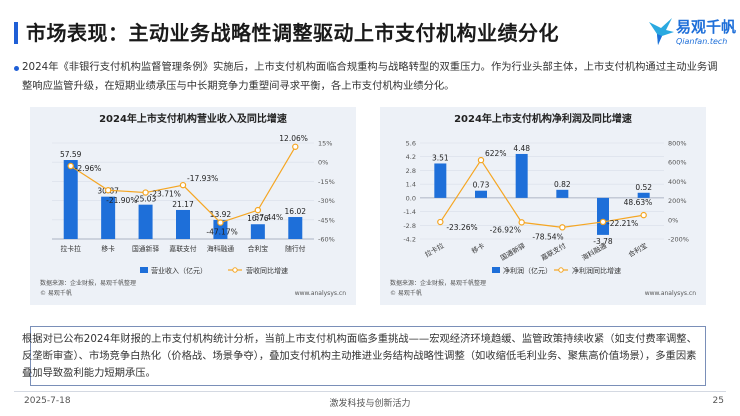 The image size is (740, 416). I want to click on footer-slogan: 激发科技与创新活力, so click(370, 404).